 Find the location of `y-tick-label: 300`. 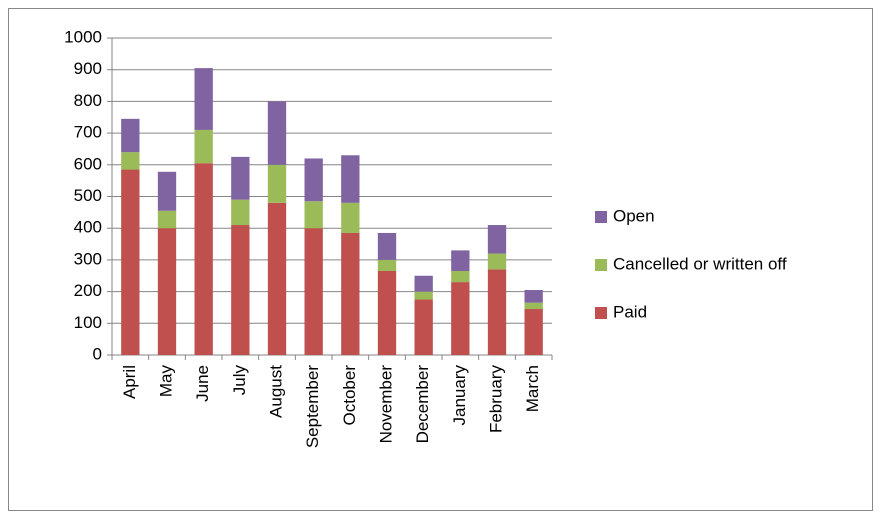

y-tick-label: 300 is located at coordinates (88, 258).